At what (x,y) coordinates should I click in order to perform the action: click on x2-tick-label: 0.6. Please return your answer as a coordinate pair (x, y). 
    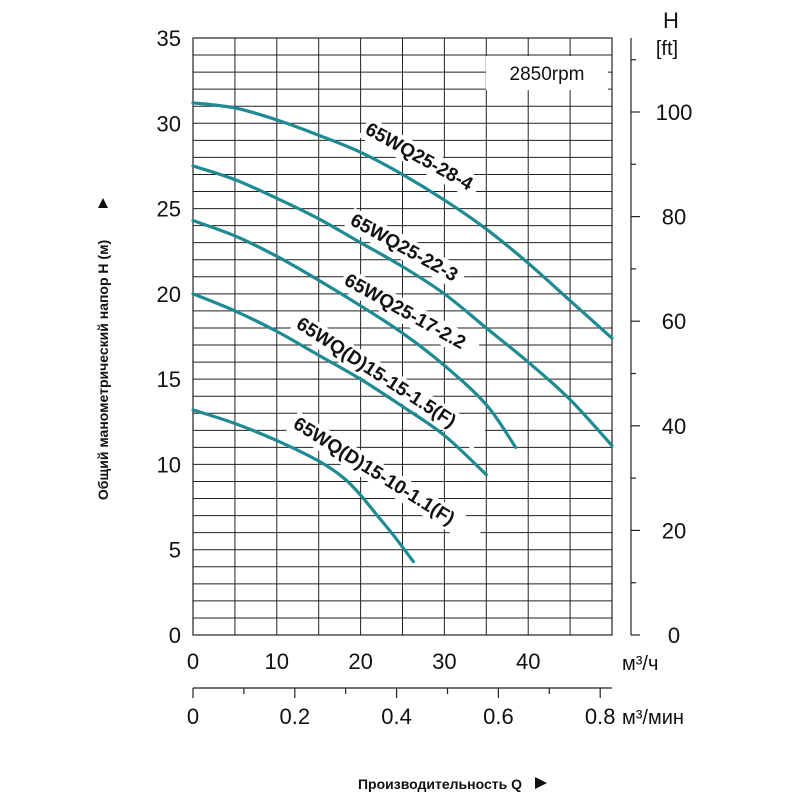
    Looking at the image, I should click on (498, 716).